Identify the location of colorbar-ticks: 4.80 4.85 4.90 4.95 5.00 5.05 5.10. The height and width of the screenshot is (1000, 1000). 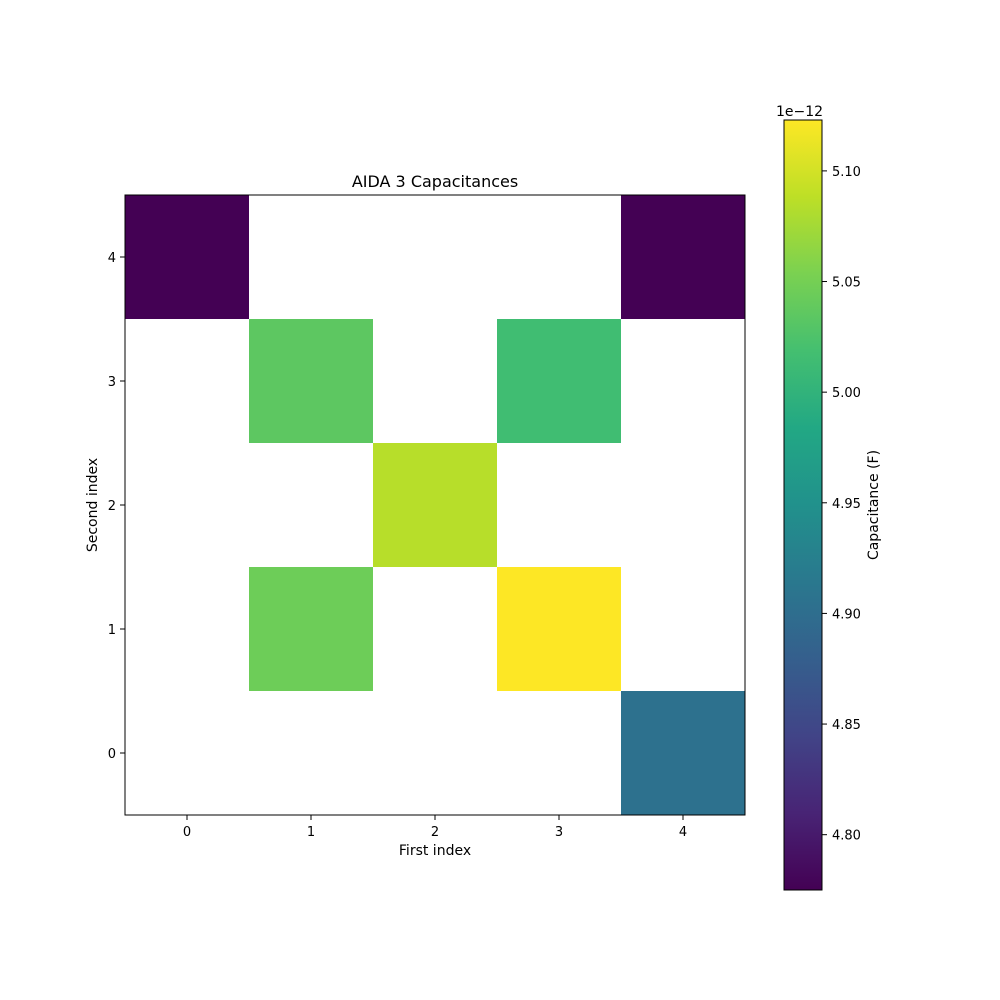
(841, 504).